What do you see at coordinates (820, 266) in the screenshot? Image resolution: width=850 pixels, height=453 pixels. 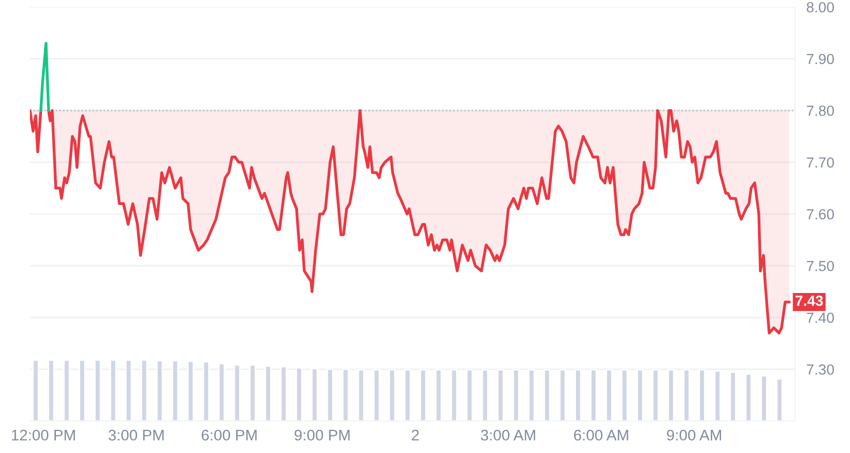 I see `y-tick-label: 7.50` at bounding box center [820, 266].